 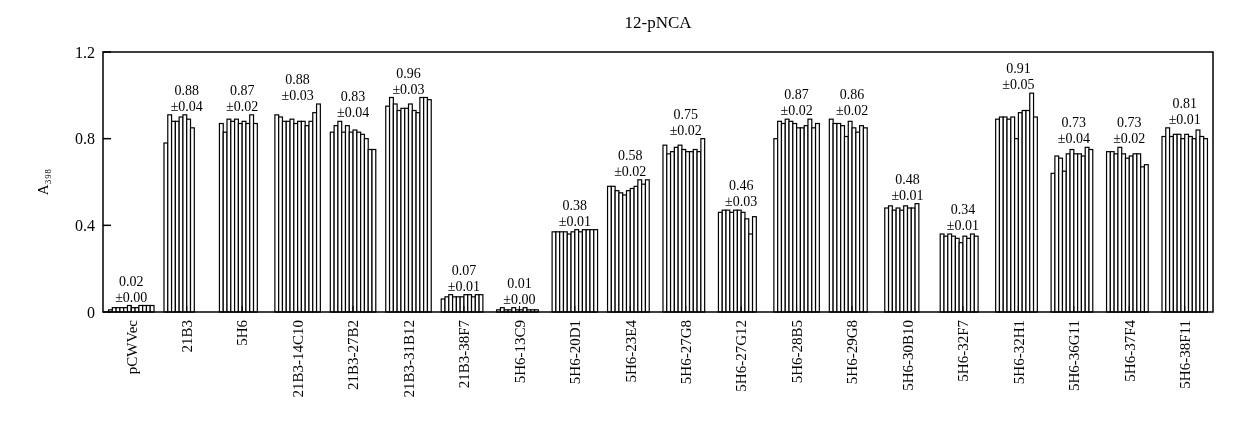 What do you see at coordinates (1018, 77) in the screenshot?
I see `annotation: 0.91 ±0.05` at bounding box center [1018, 77].